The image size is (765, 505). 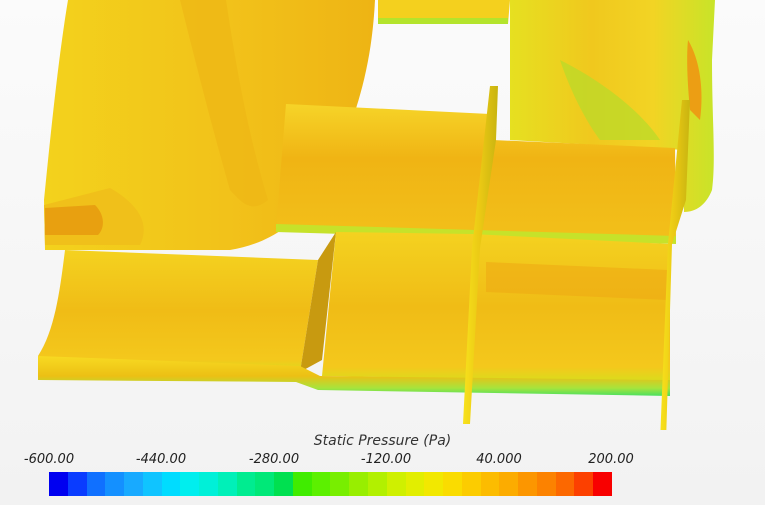 I want to click on main-plane-right, so click(x=496, y=307).